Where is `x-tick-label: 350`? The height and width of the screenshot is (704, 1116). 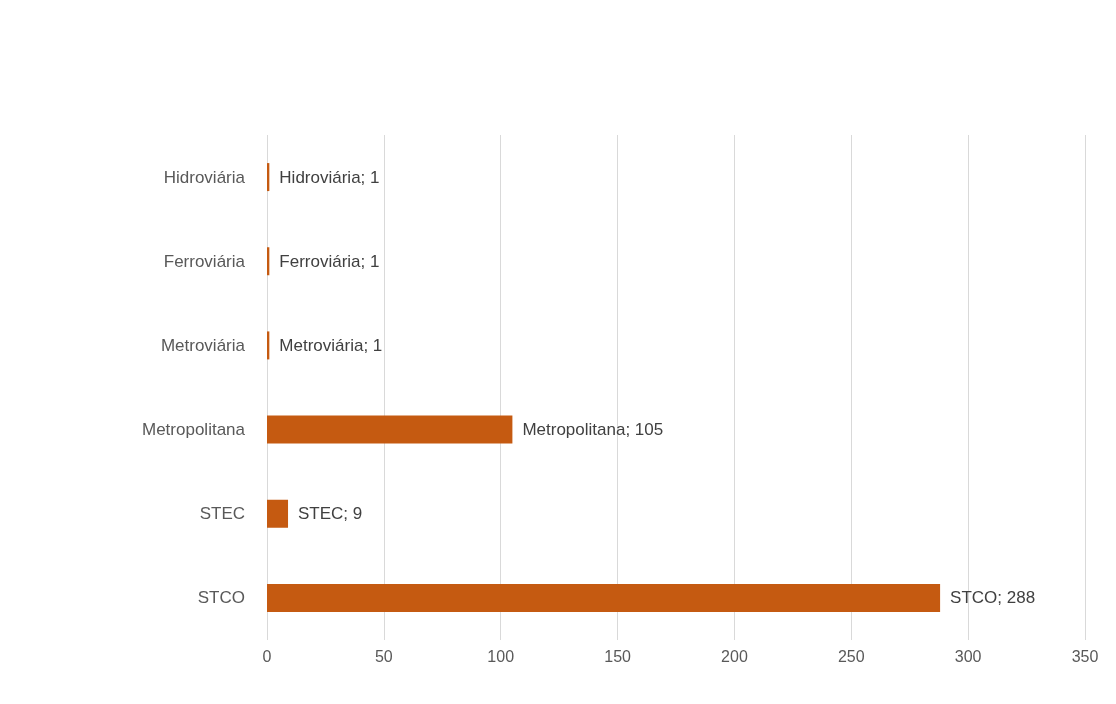 x-tick-label: 350 is located at coordinates (1085, 656).